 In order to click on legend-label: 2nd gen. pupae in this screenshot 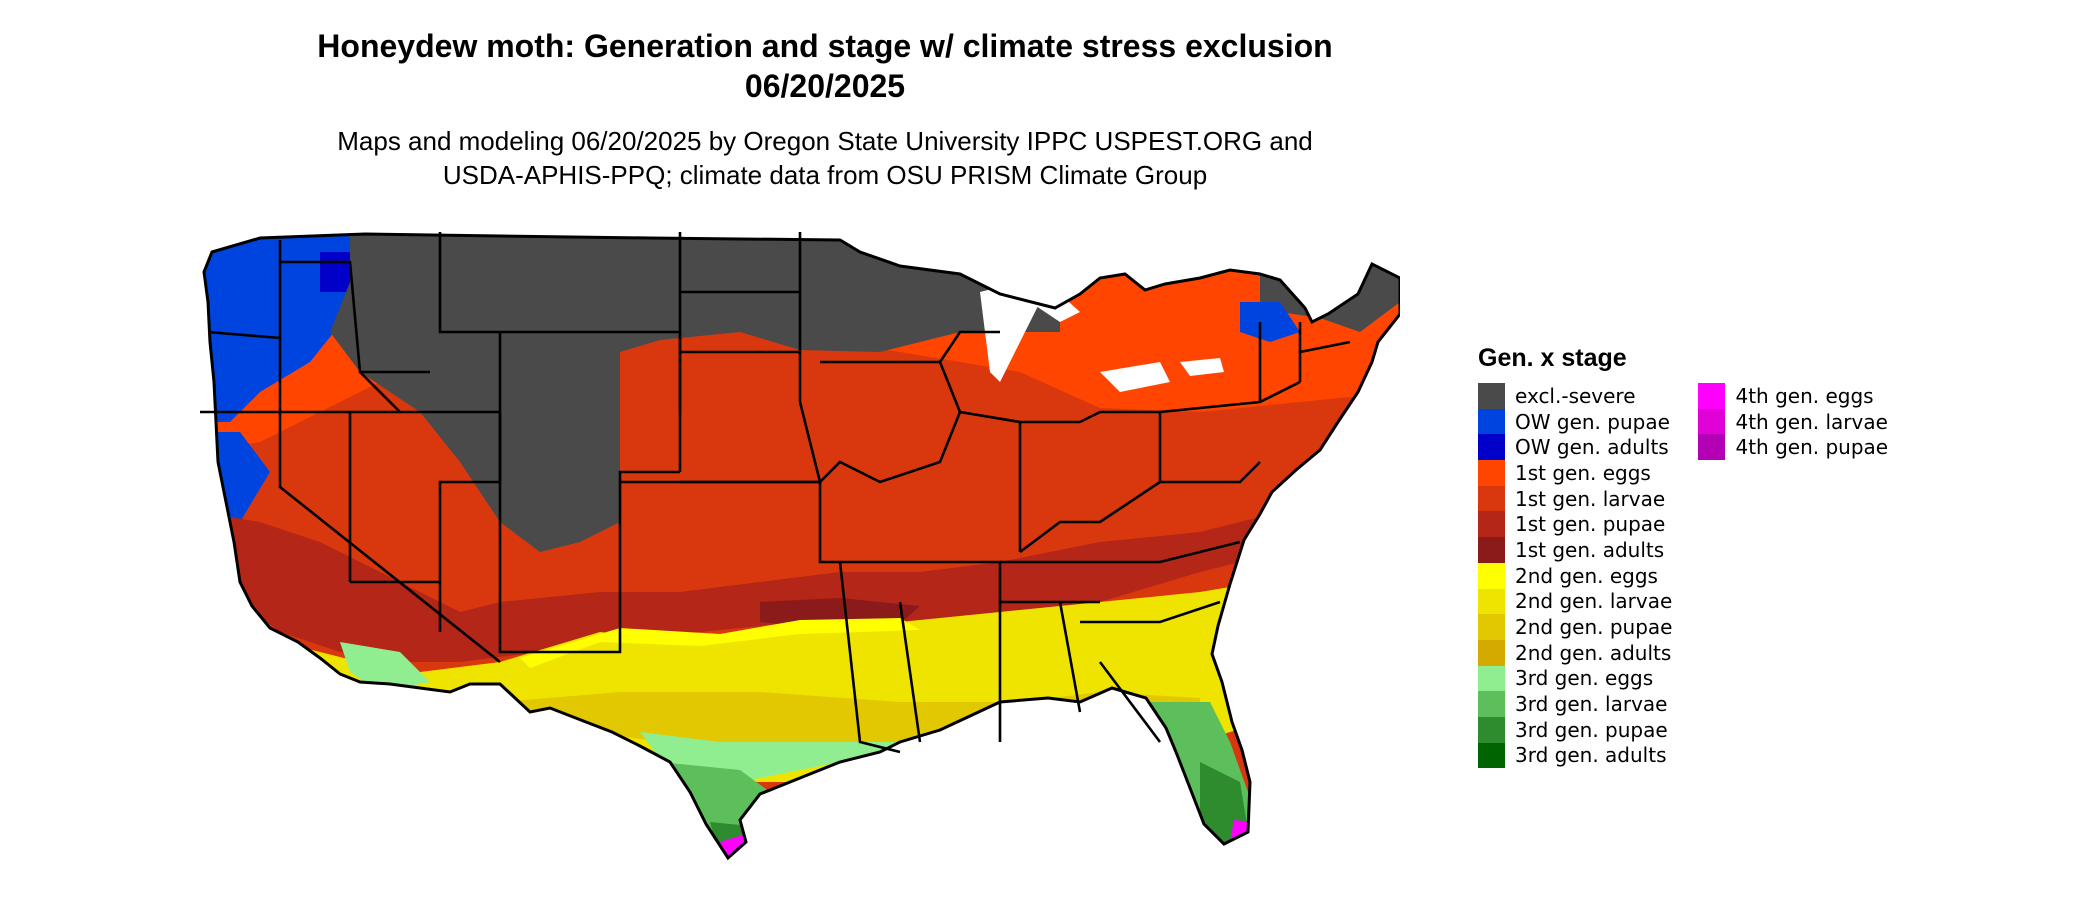, I will do `click(1594, 627)`.